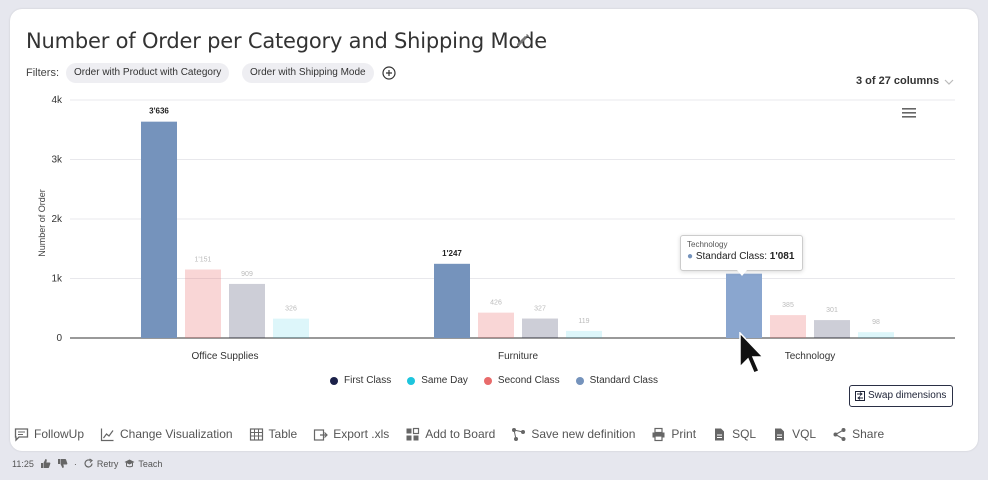 The width and height of the screenshot is (988, 480). I want to click on share-button: Share, so click(858, 434).